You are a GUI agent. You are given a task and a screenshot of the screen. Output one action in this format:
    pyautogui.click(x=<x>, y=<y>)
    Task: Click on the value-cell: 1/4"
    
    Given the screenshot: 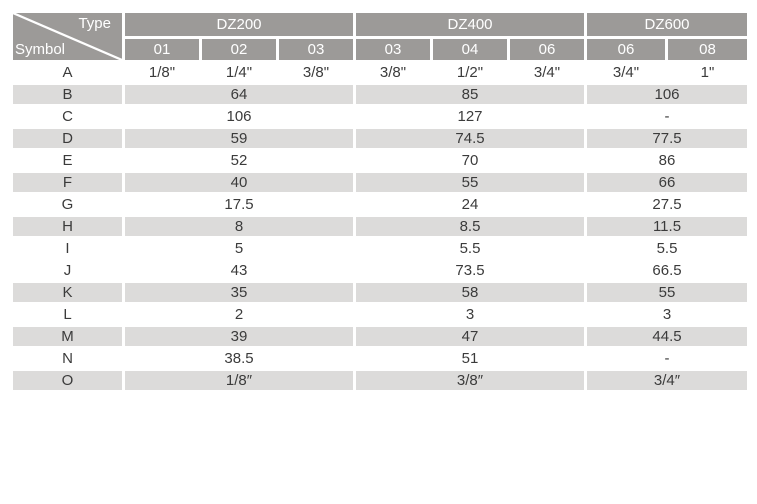 What is the action you would take?
    pyautogui.click(x=239, y=72)
    